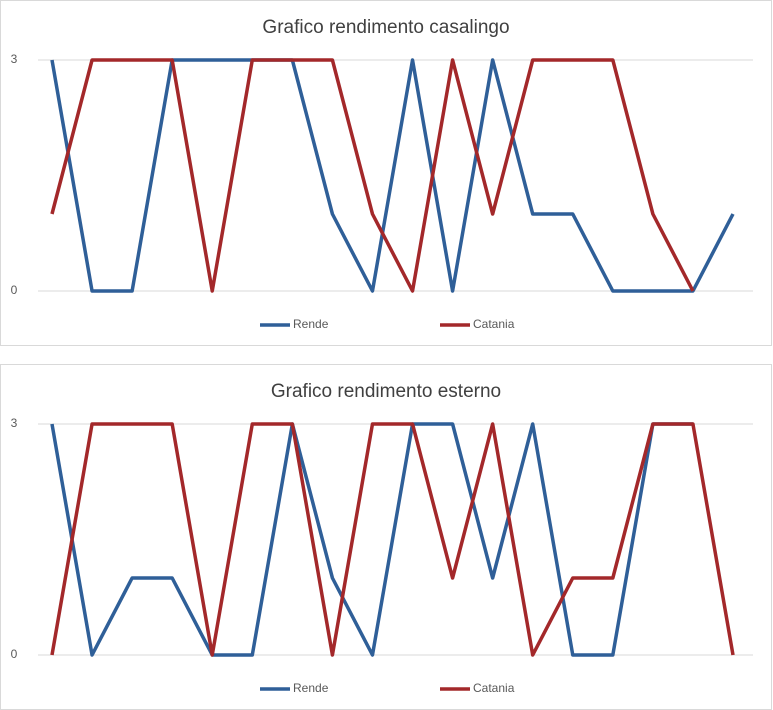  Describe the element at coordinates (386, 391) in the screenshot. I see `chart-title: Grafico rendimento esterno` at that location.